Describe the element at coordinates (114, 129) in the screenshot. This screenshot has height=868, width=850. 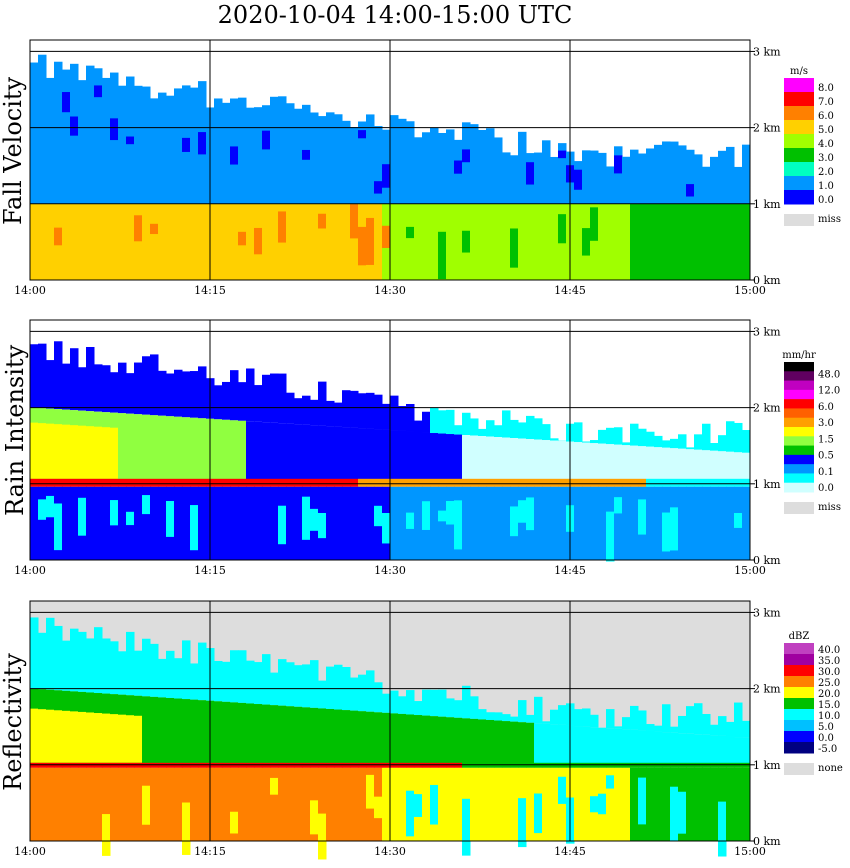
I see `slow-cell` at that location.